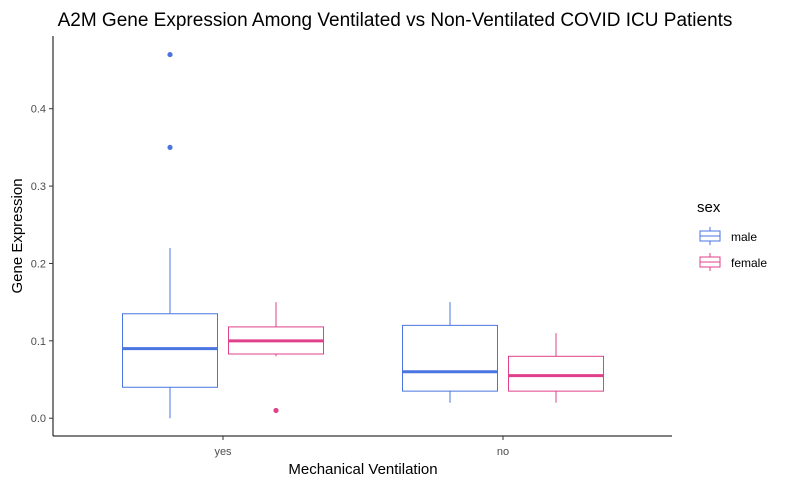  I want to click on legend-item-male: male, so click(728, 236).